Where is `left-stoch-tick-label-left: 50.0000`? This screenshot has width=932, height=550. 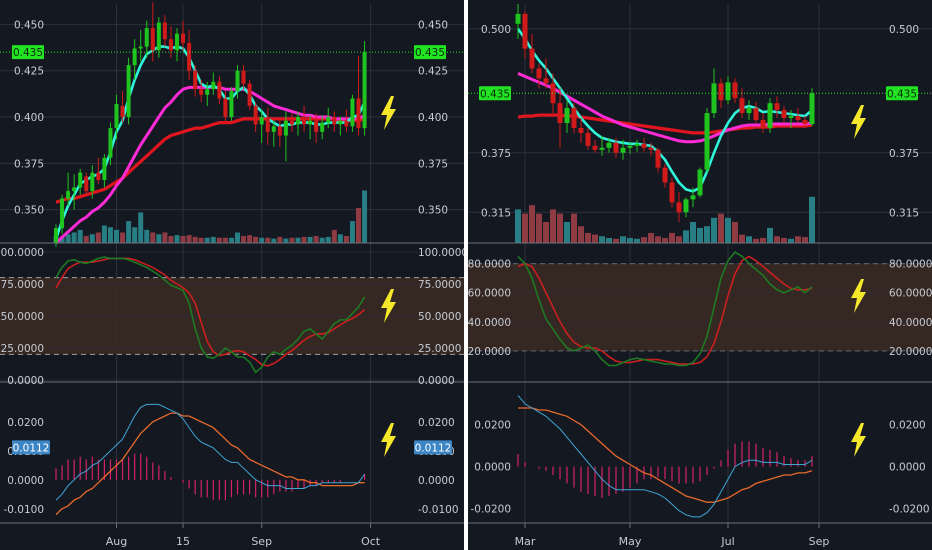
left-stoch-tick-label-left: 50.0000 is located at coordinates (22, 317).